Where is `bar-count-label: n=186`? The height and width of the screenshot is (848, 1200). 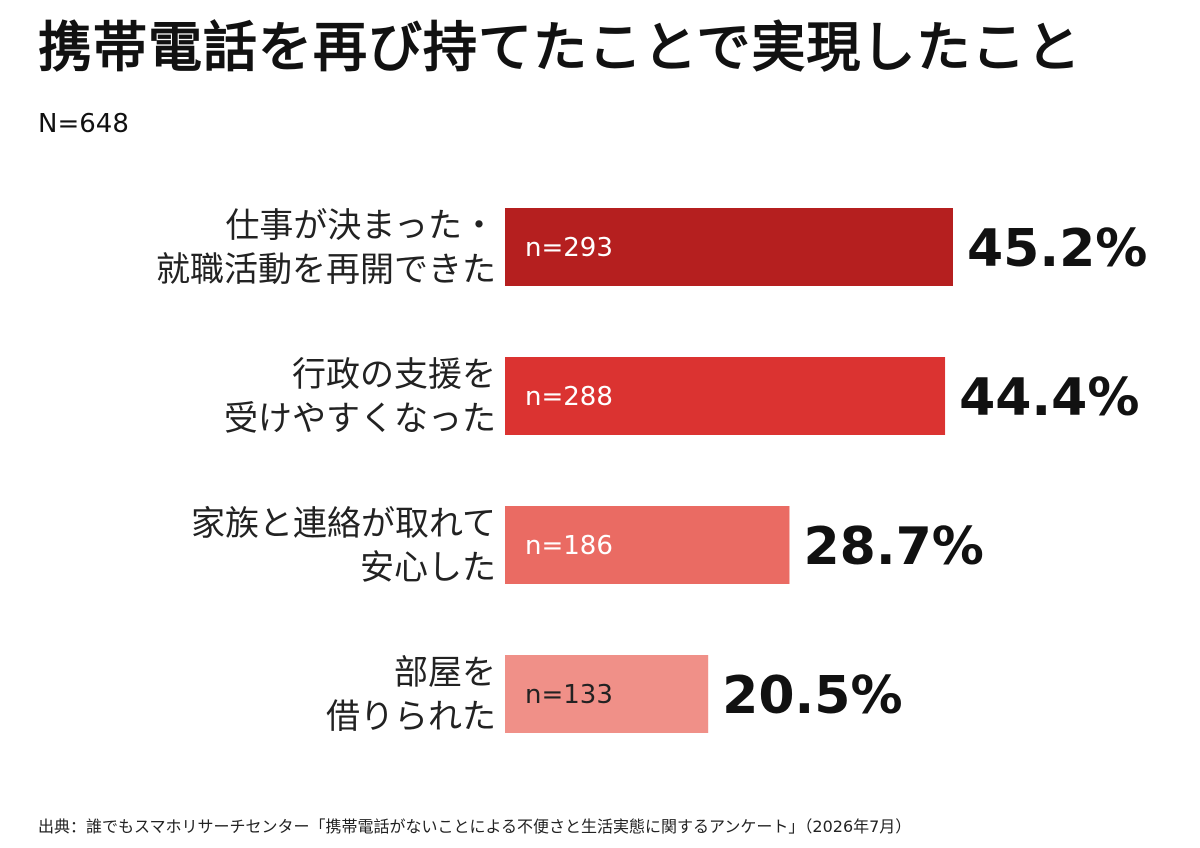 bar-count-label: n=186 is located at coordinates (569, 546).